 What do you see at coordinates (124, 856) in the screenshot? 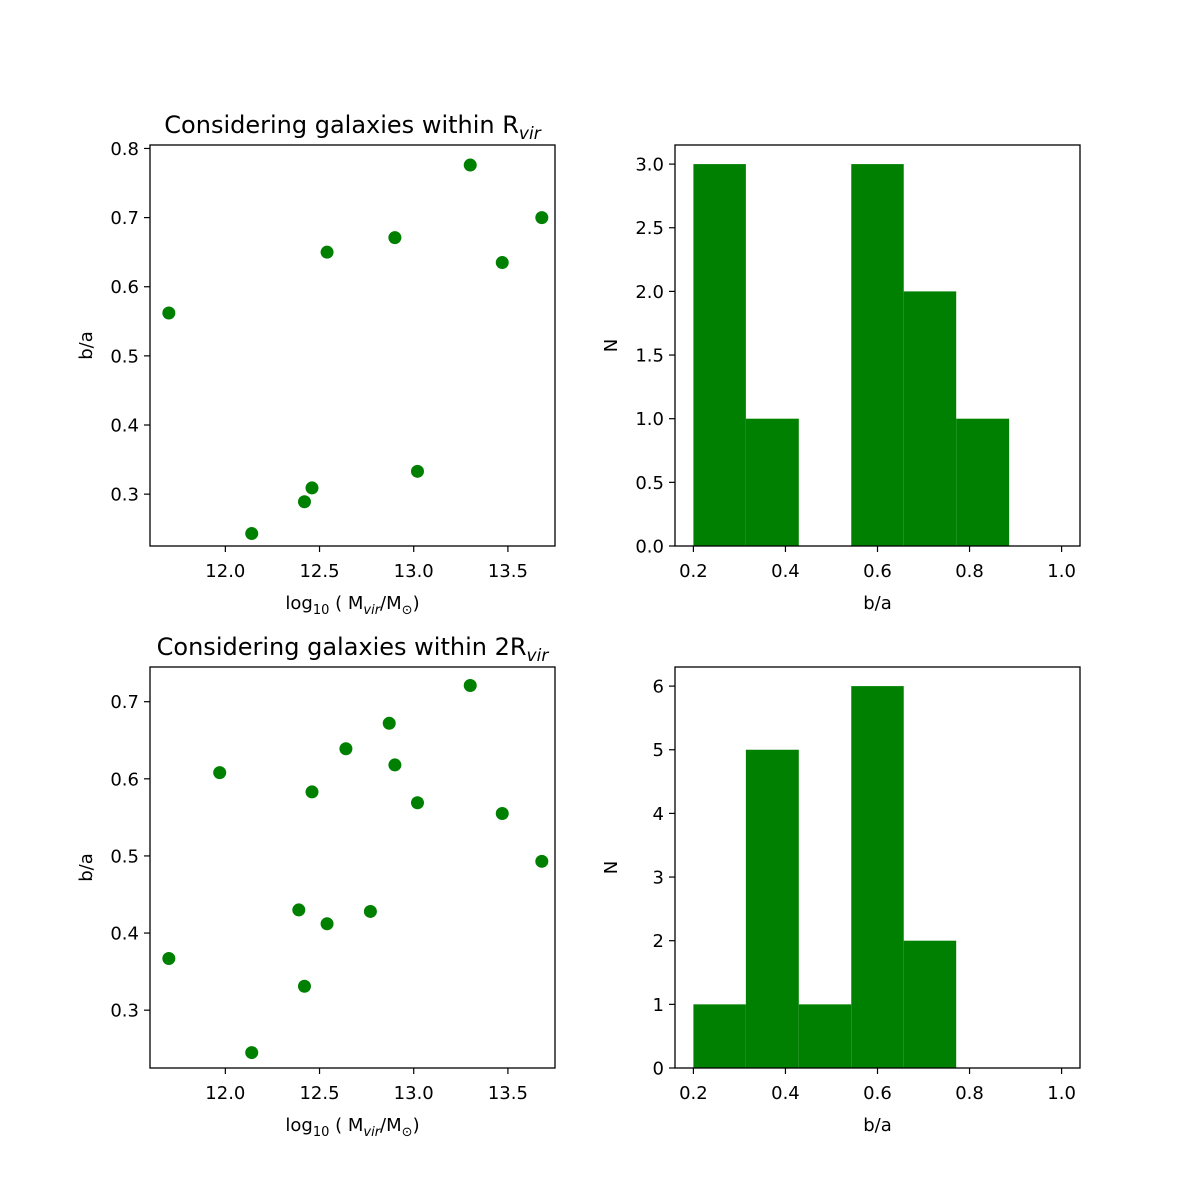
I see `scatter-bottom-ytick-label-2: 0.5` at bounding box center [124, 856].